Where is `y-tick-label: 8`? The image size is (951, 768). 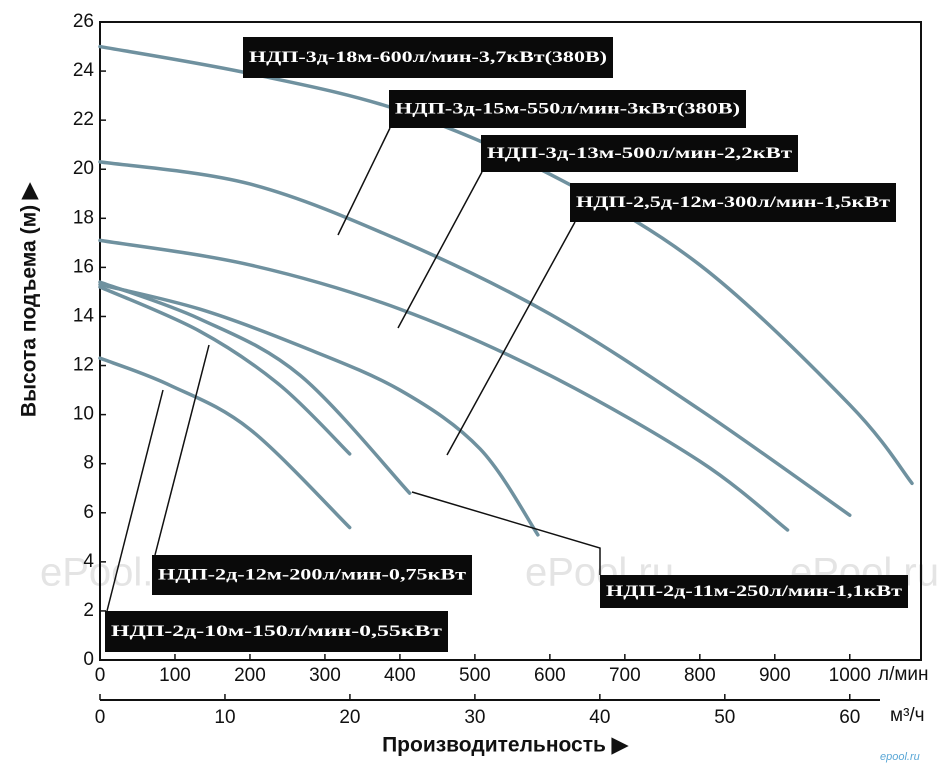
y-tick-label: 8 is located at coordinates (88, 463).